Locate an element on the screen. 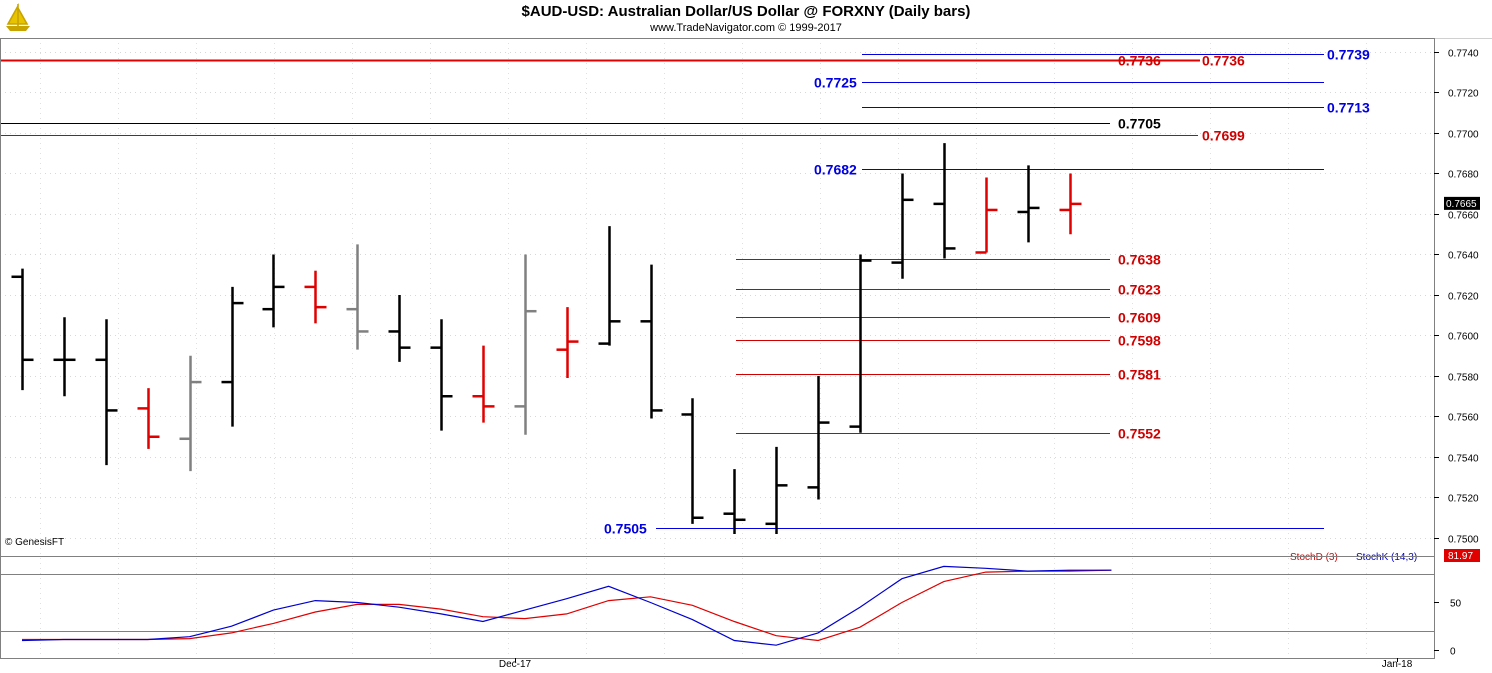  y-tick-label: 0.7620 is located at coordinates (1463, 297).